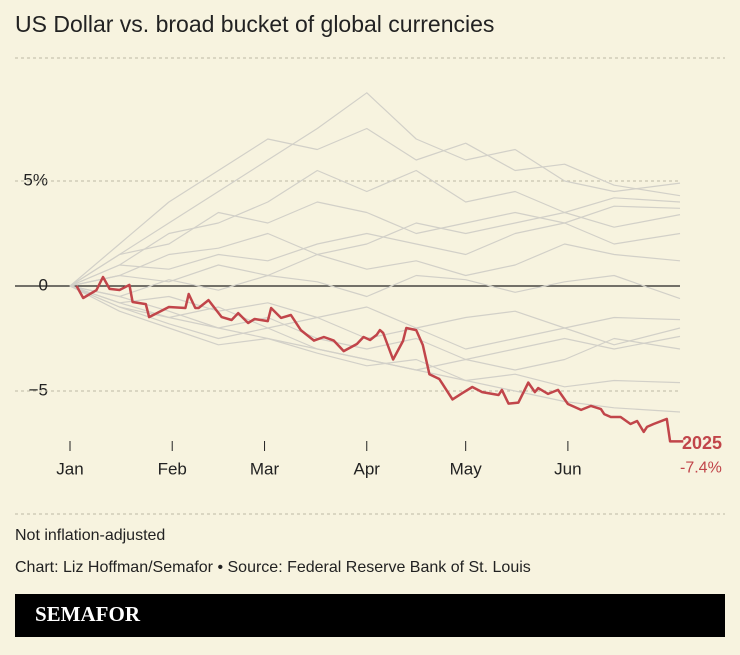 This screenshot has height=655, width=740. I want to click on y-tick-label: 5%, so click(35, 179).